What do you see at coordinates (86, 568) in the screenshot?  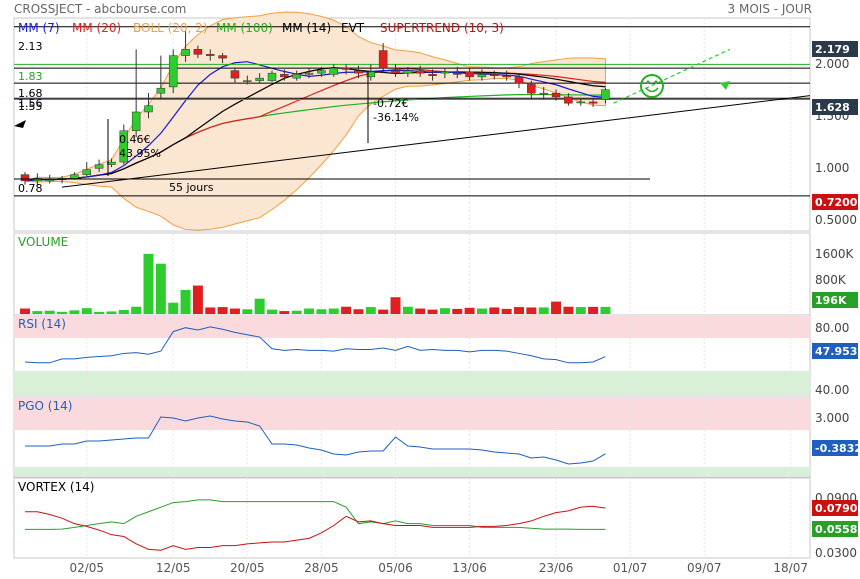 I see `x-axis-tick: 02/05` at bounding box center [86, 568].